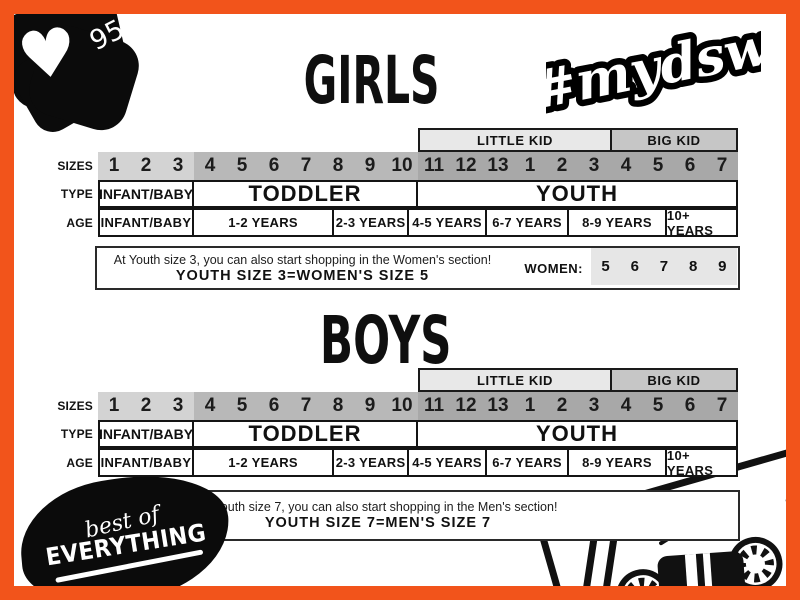 This screenshot has width=800, height=600. What do you see at coordinates (634, 266) in the screenshot?
I see `adult-size-cell: 6` at bounding box center [634, 266].